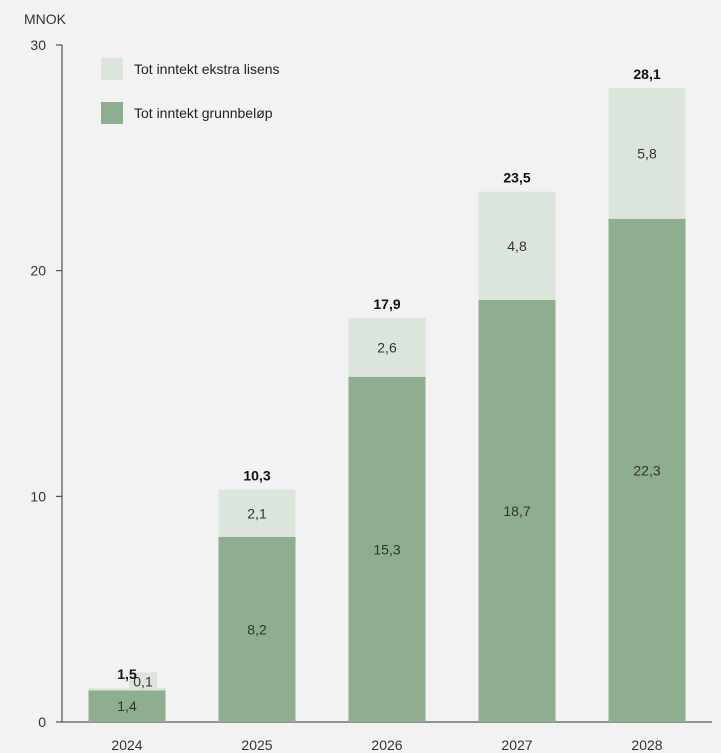 This screenshot has width=721, height=753. What do you see at coordinates (42, 722) in the screenshot?
I see `y-tick-label: 0` at bounding box center [42, 722].